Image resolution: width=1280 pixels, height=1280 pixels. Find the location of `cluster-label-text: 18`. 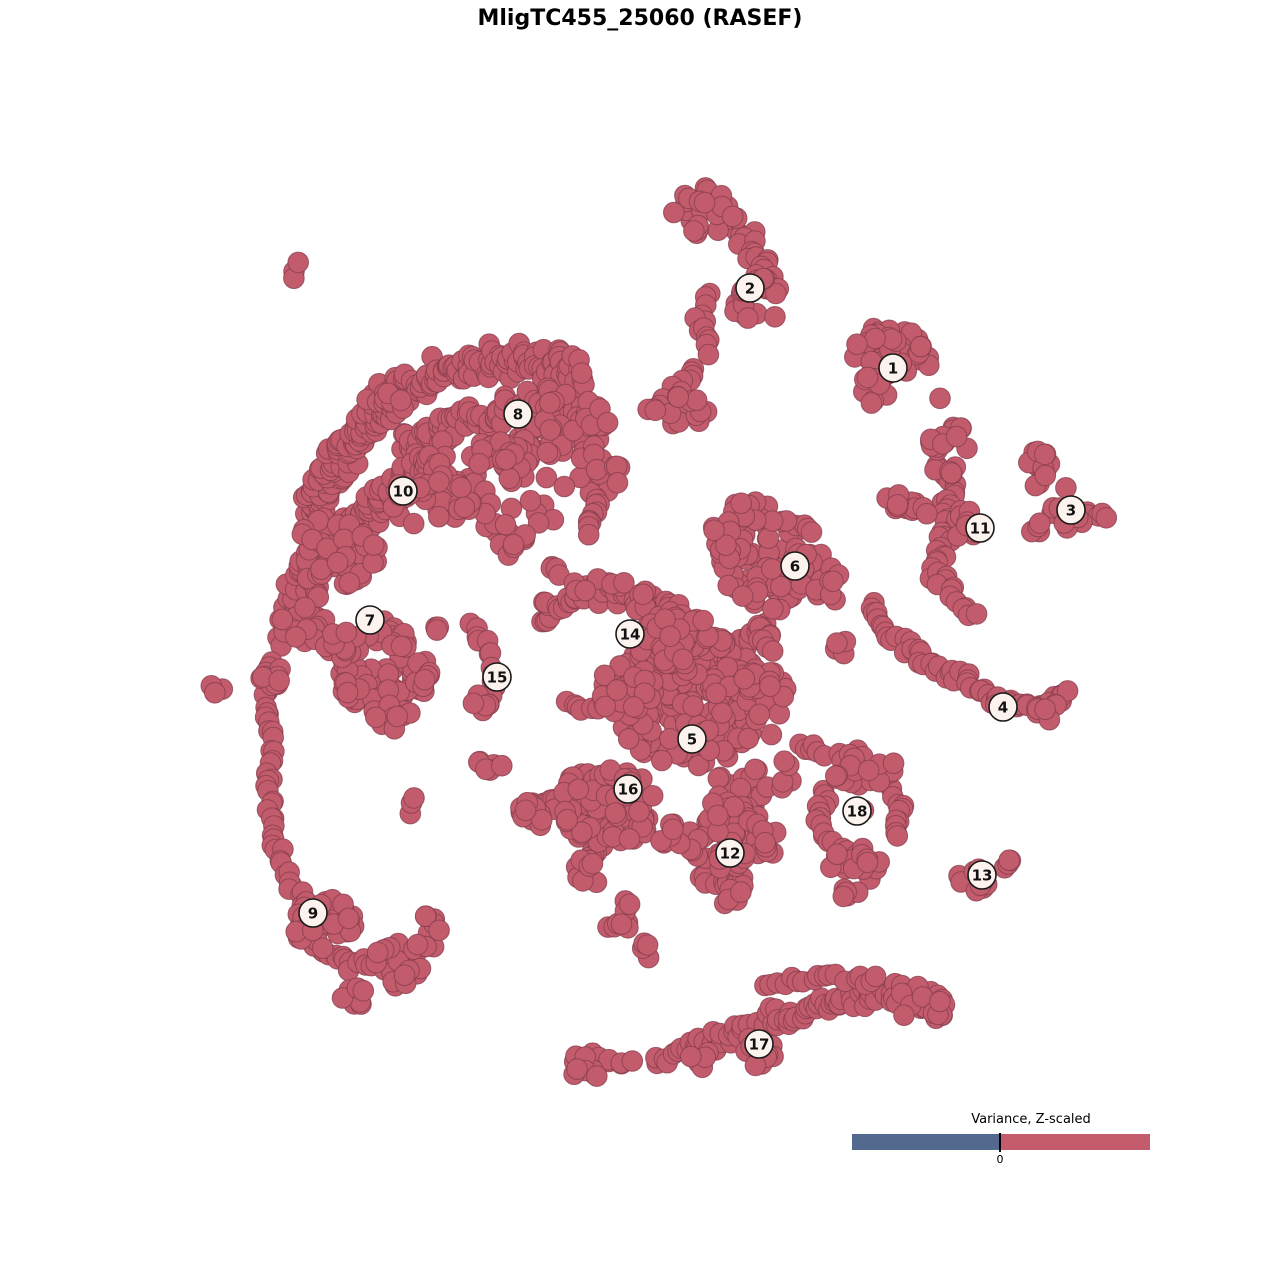

cluster-label-text: 18 is located at coordinates (857, 811).